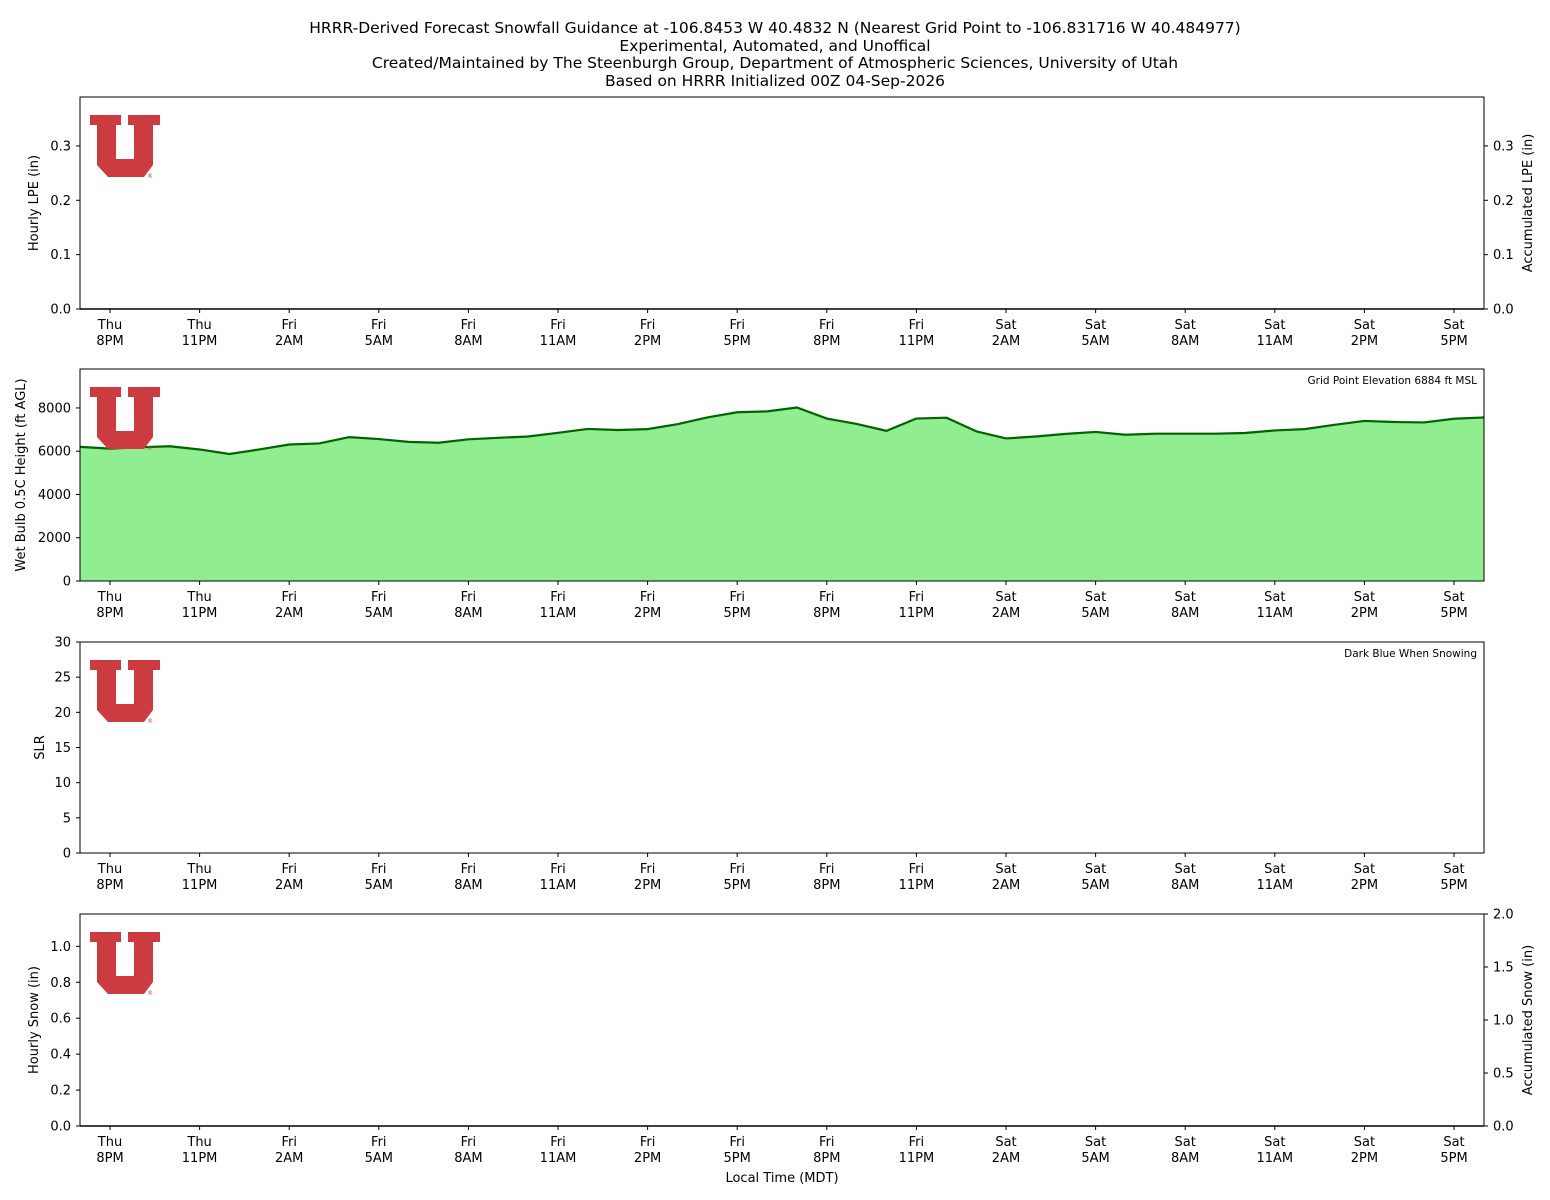 This screenshot has height=1200, width=1550. I want to click on y-right-tick-label: 2.0, so click(1503, 915).